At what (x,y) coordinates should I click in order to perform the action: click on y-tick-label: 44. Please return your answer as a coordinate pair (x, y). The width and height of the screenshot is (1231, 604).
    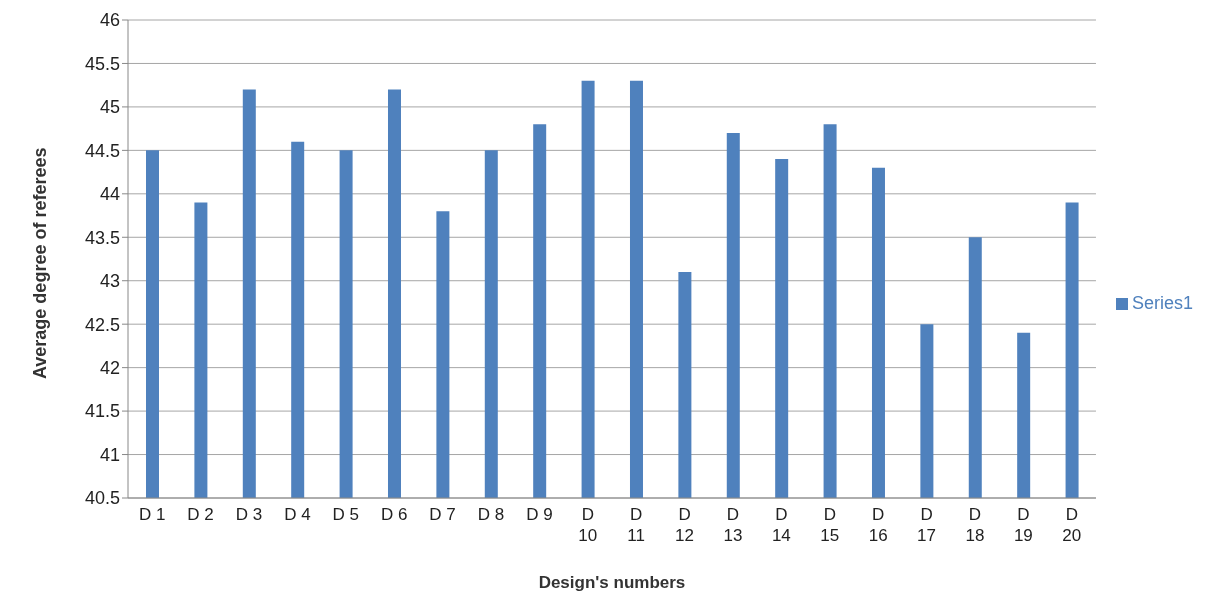
    Looking at the image, I should click on (109, 194).